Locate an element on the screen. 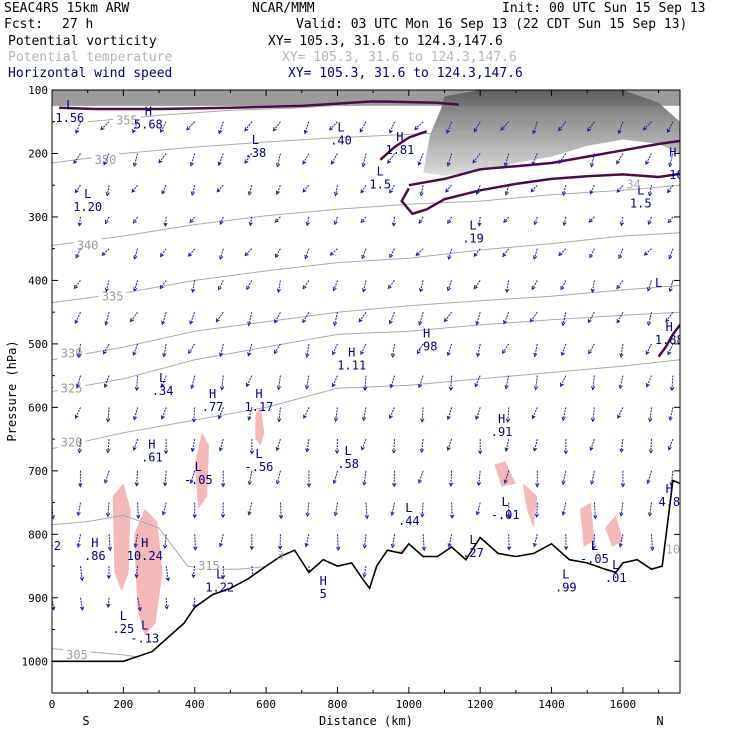 This screenshot has width=740, height=740. field-wind-xy: XY= 105.3, 31.6 to 124.3,147.6 is located at coordinates (405, 73).